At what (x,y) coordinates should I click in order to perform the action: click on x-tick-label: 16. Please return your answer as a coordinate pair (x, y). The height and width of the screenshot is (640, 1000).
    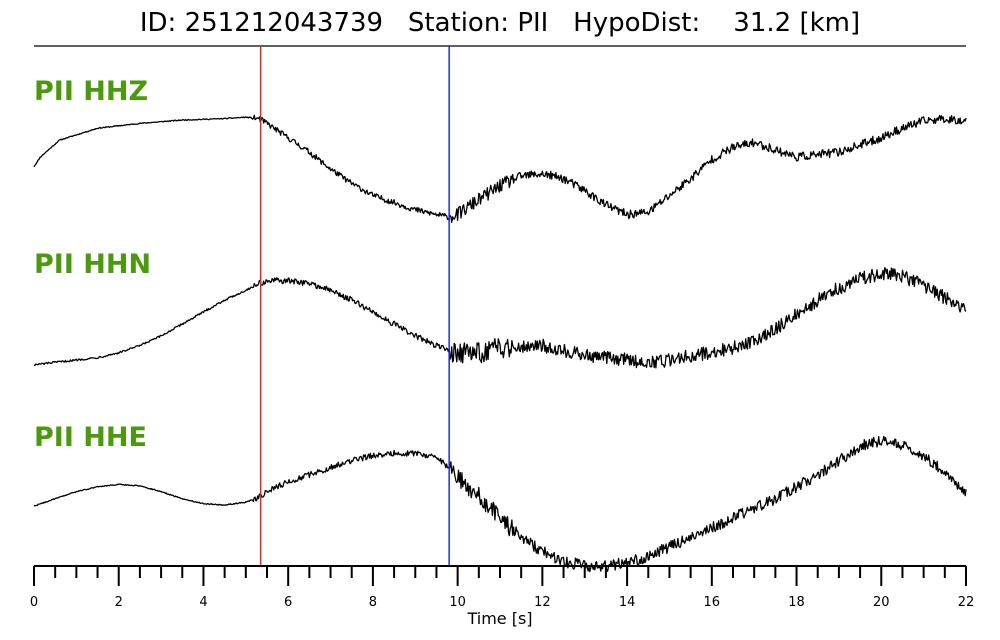
    Looking at the image, I should click on (712, 602).